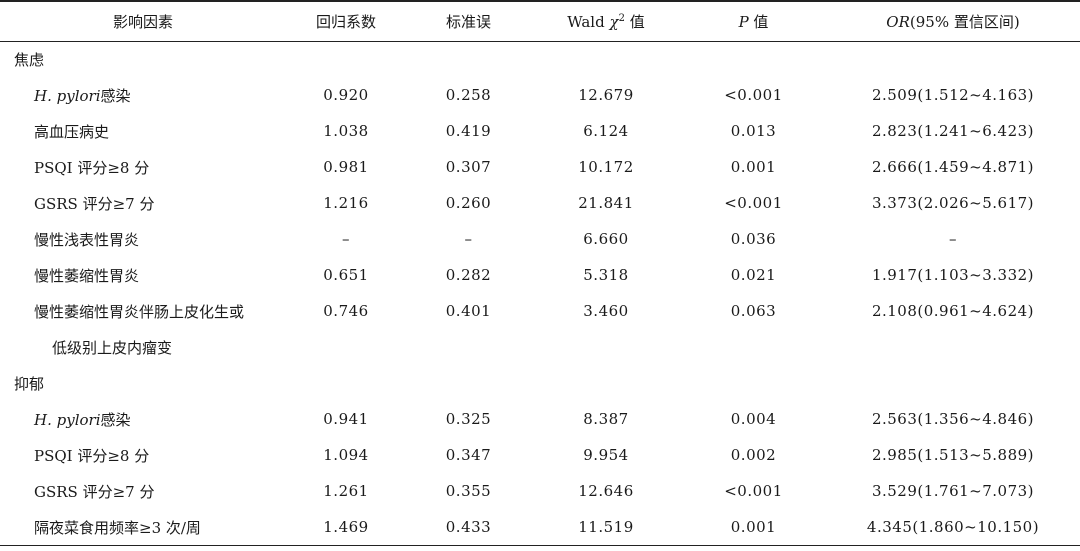  I want to click on header-wald: Wald χ2 值, so click(606, 21).